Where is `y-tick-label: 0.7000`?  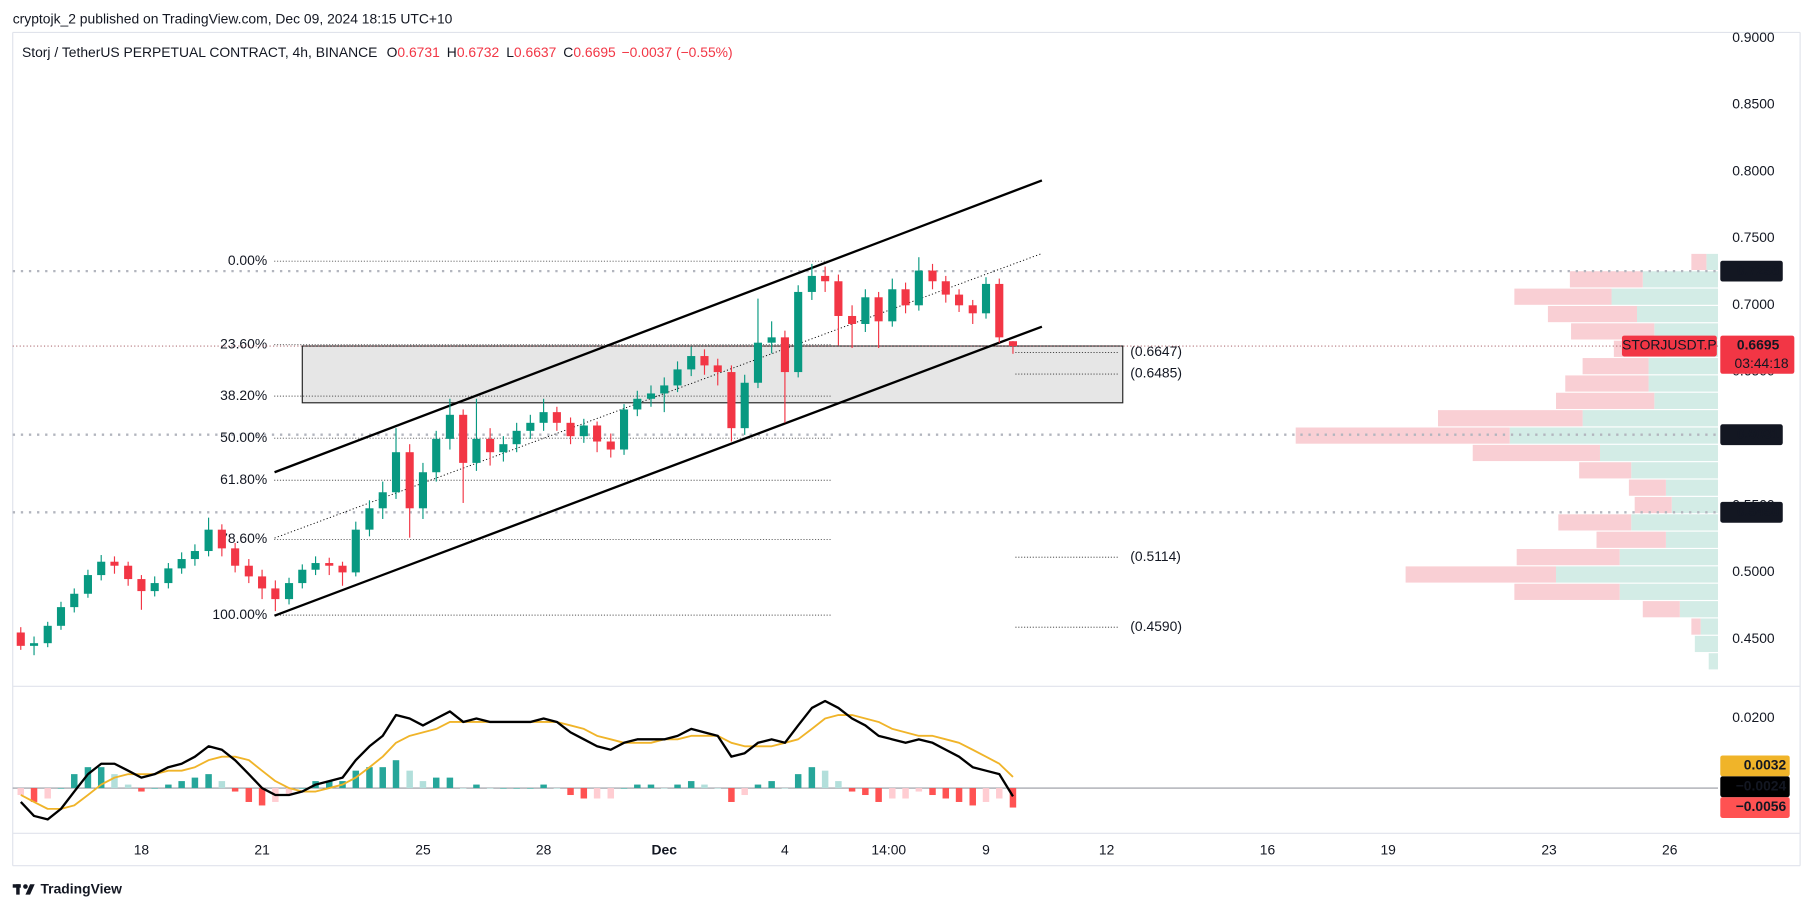
y-tick-label: 0.7000 is located at coordinates (1753, 304).